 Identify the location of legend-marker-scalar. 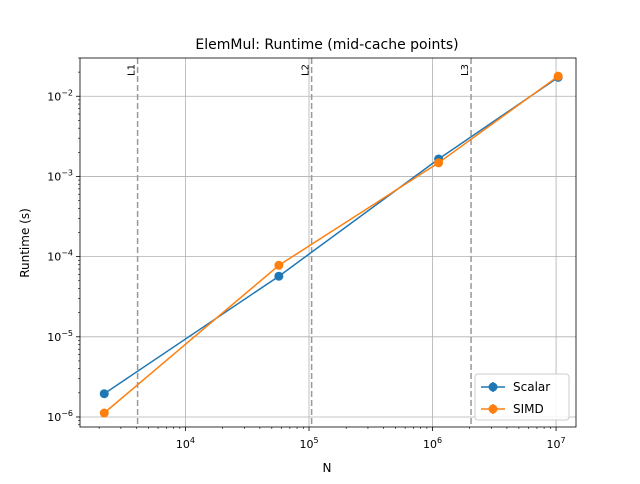
(493, 387).